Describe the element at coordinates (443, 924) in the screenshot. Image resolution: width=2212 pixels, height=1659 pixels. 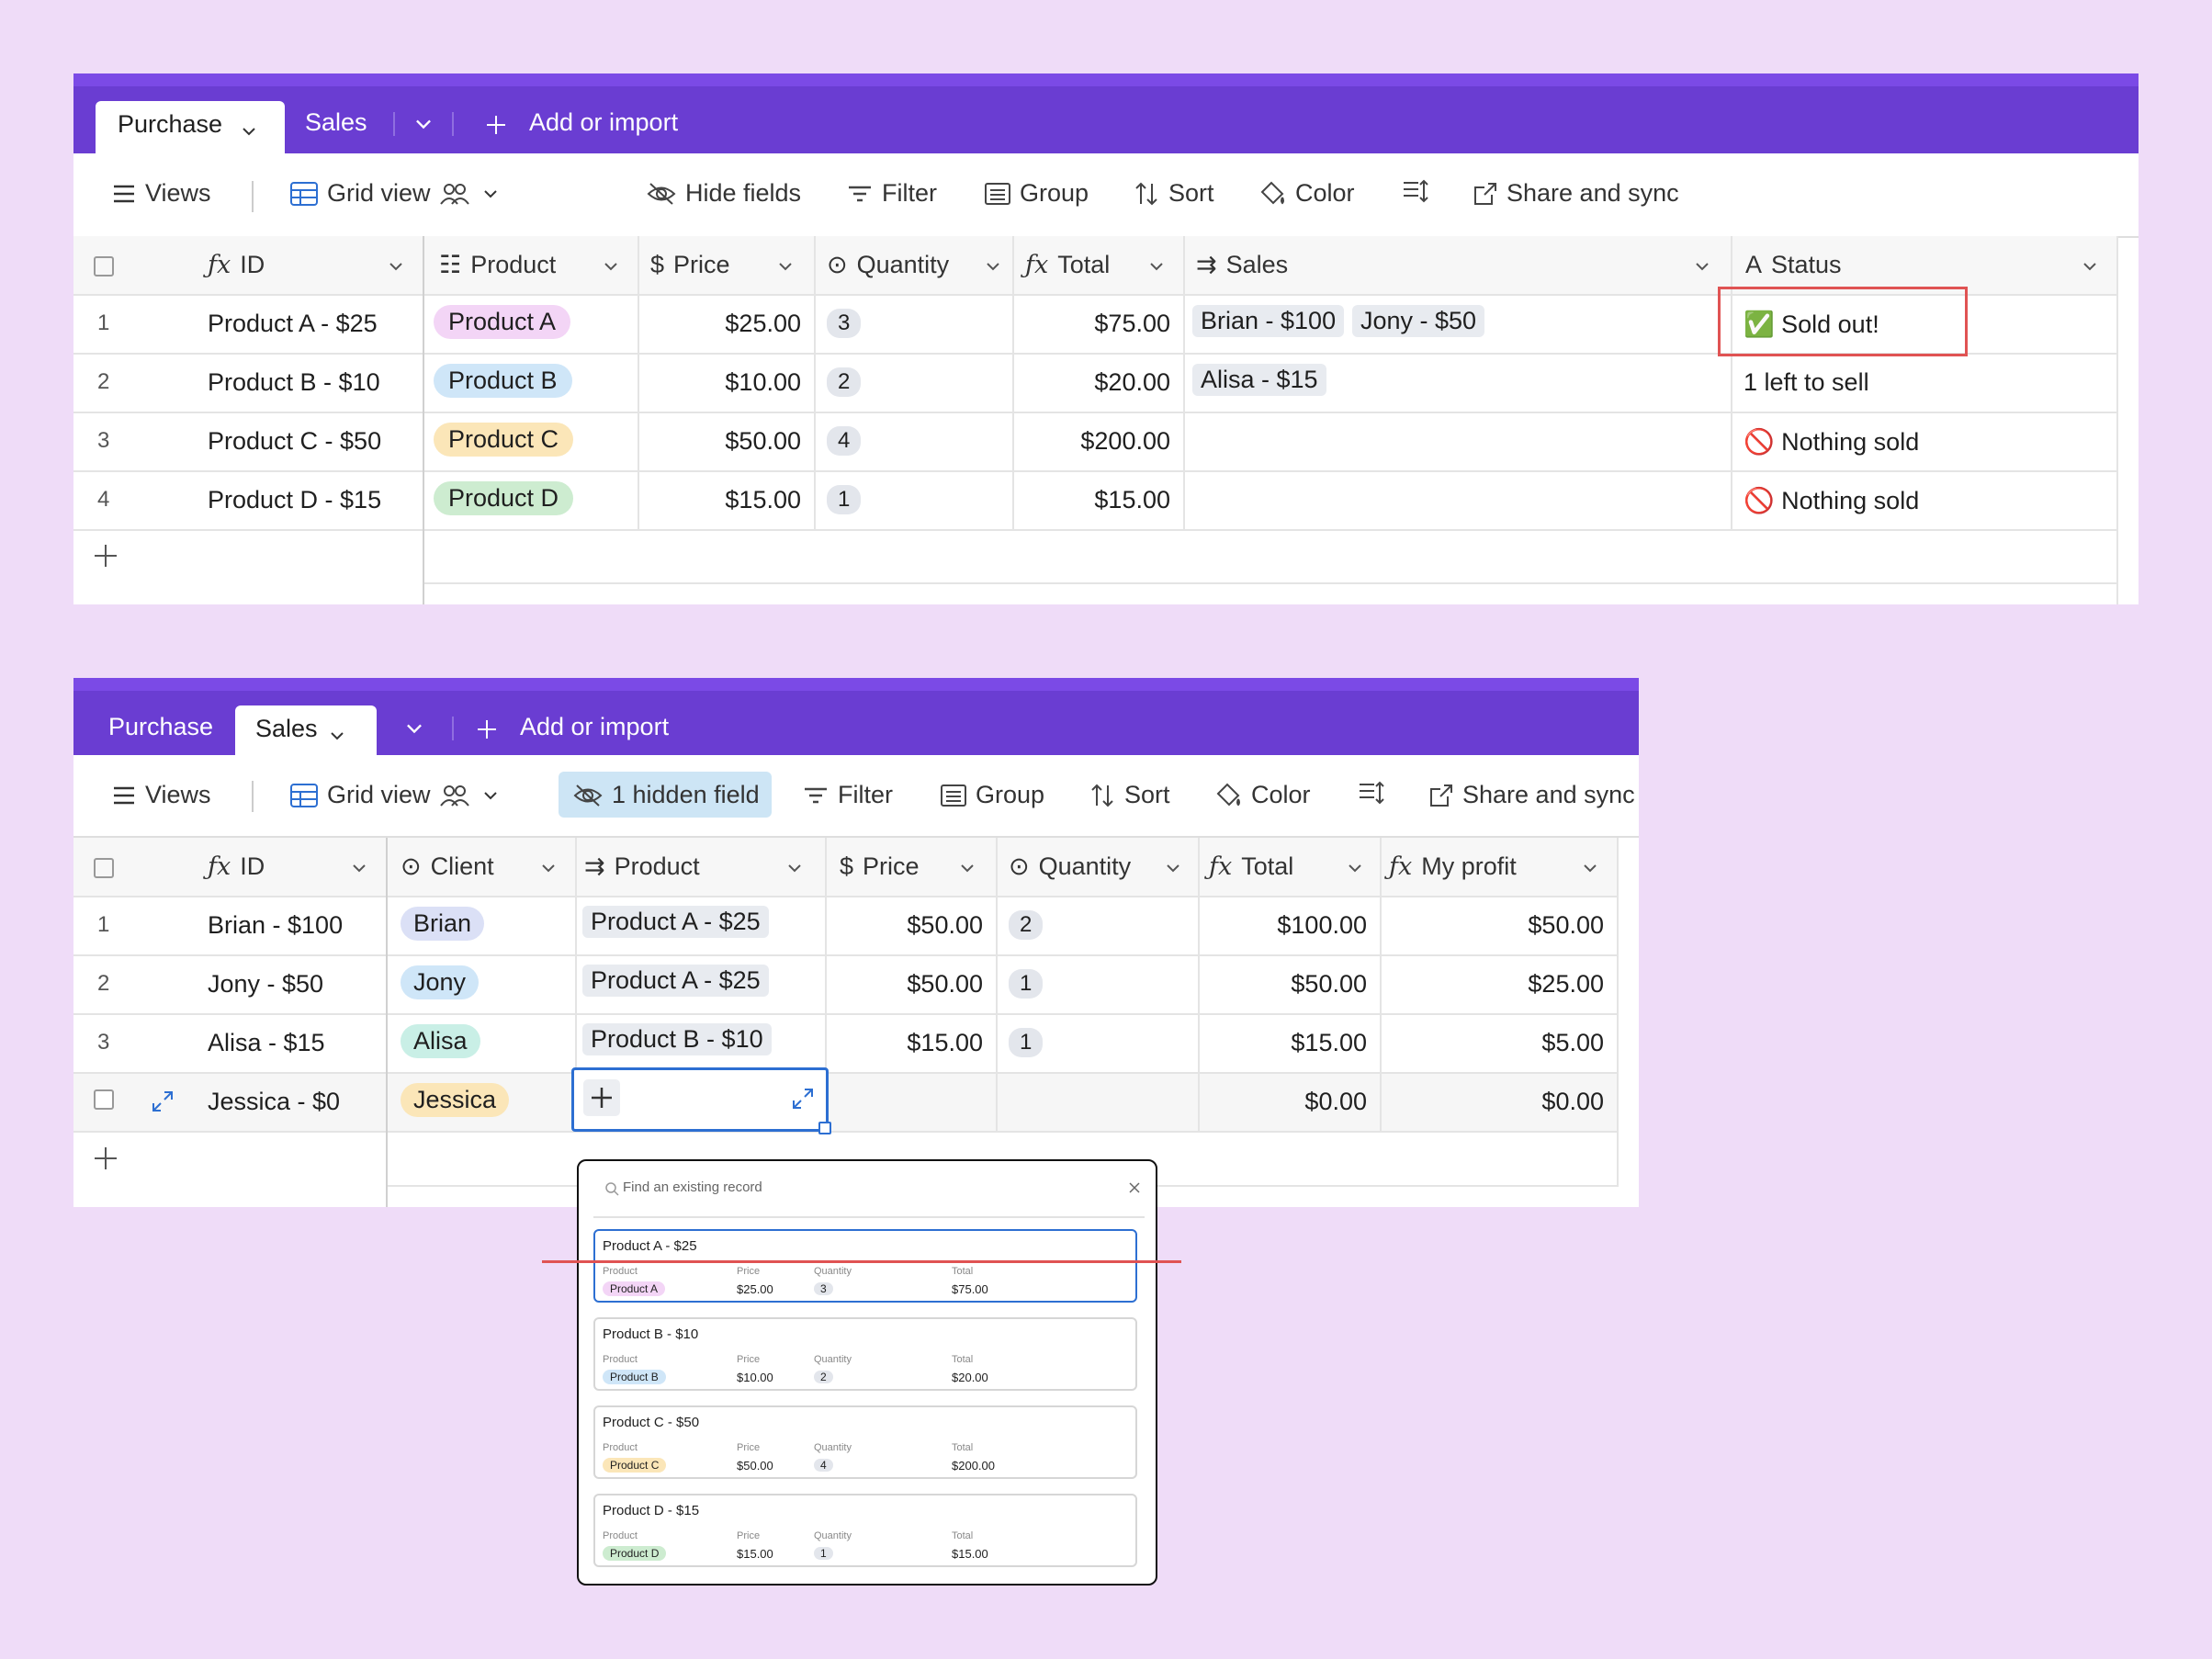
I see `client-pill: Brian` at that location.